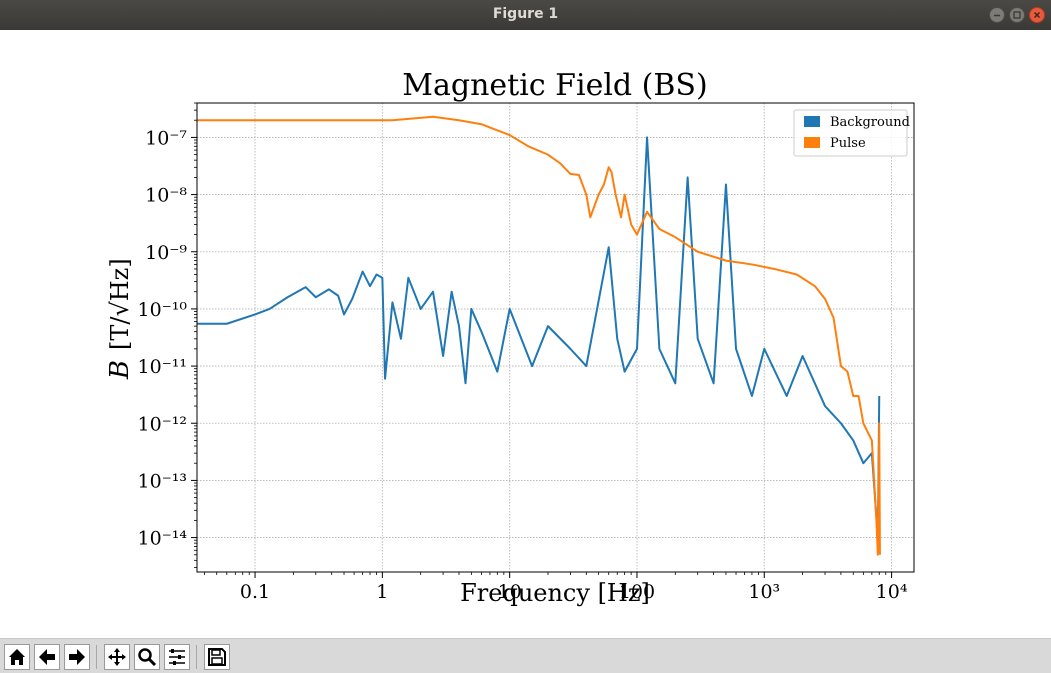 The width and height of the screenshot is (1051, 673). Describe the element at coordinates (120, 304) in the screenshot. I see `y-axis-label-unit: [T/√Hz]` at that location.